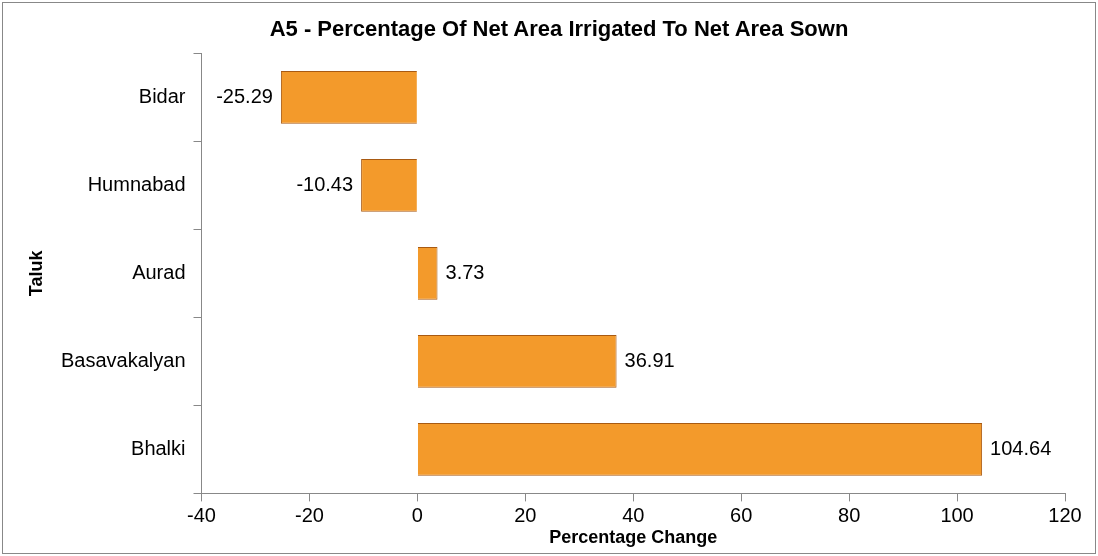 The height and width of the screenshot is (556, 1098). Describe the element at coordinates (159, 271) in the screenshot. I see `y-tick-label: Aurad` at that location.